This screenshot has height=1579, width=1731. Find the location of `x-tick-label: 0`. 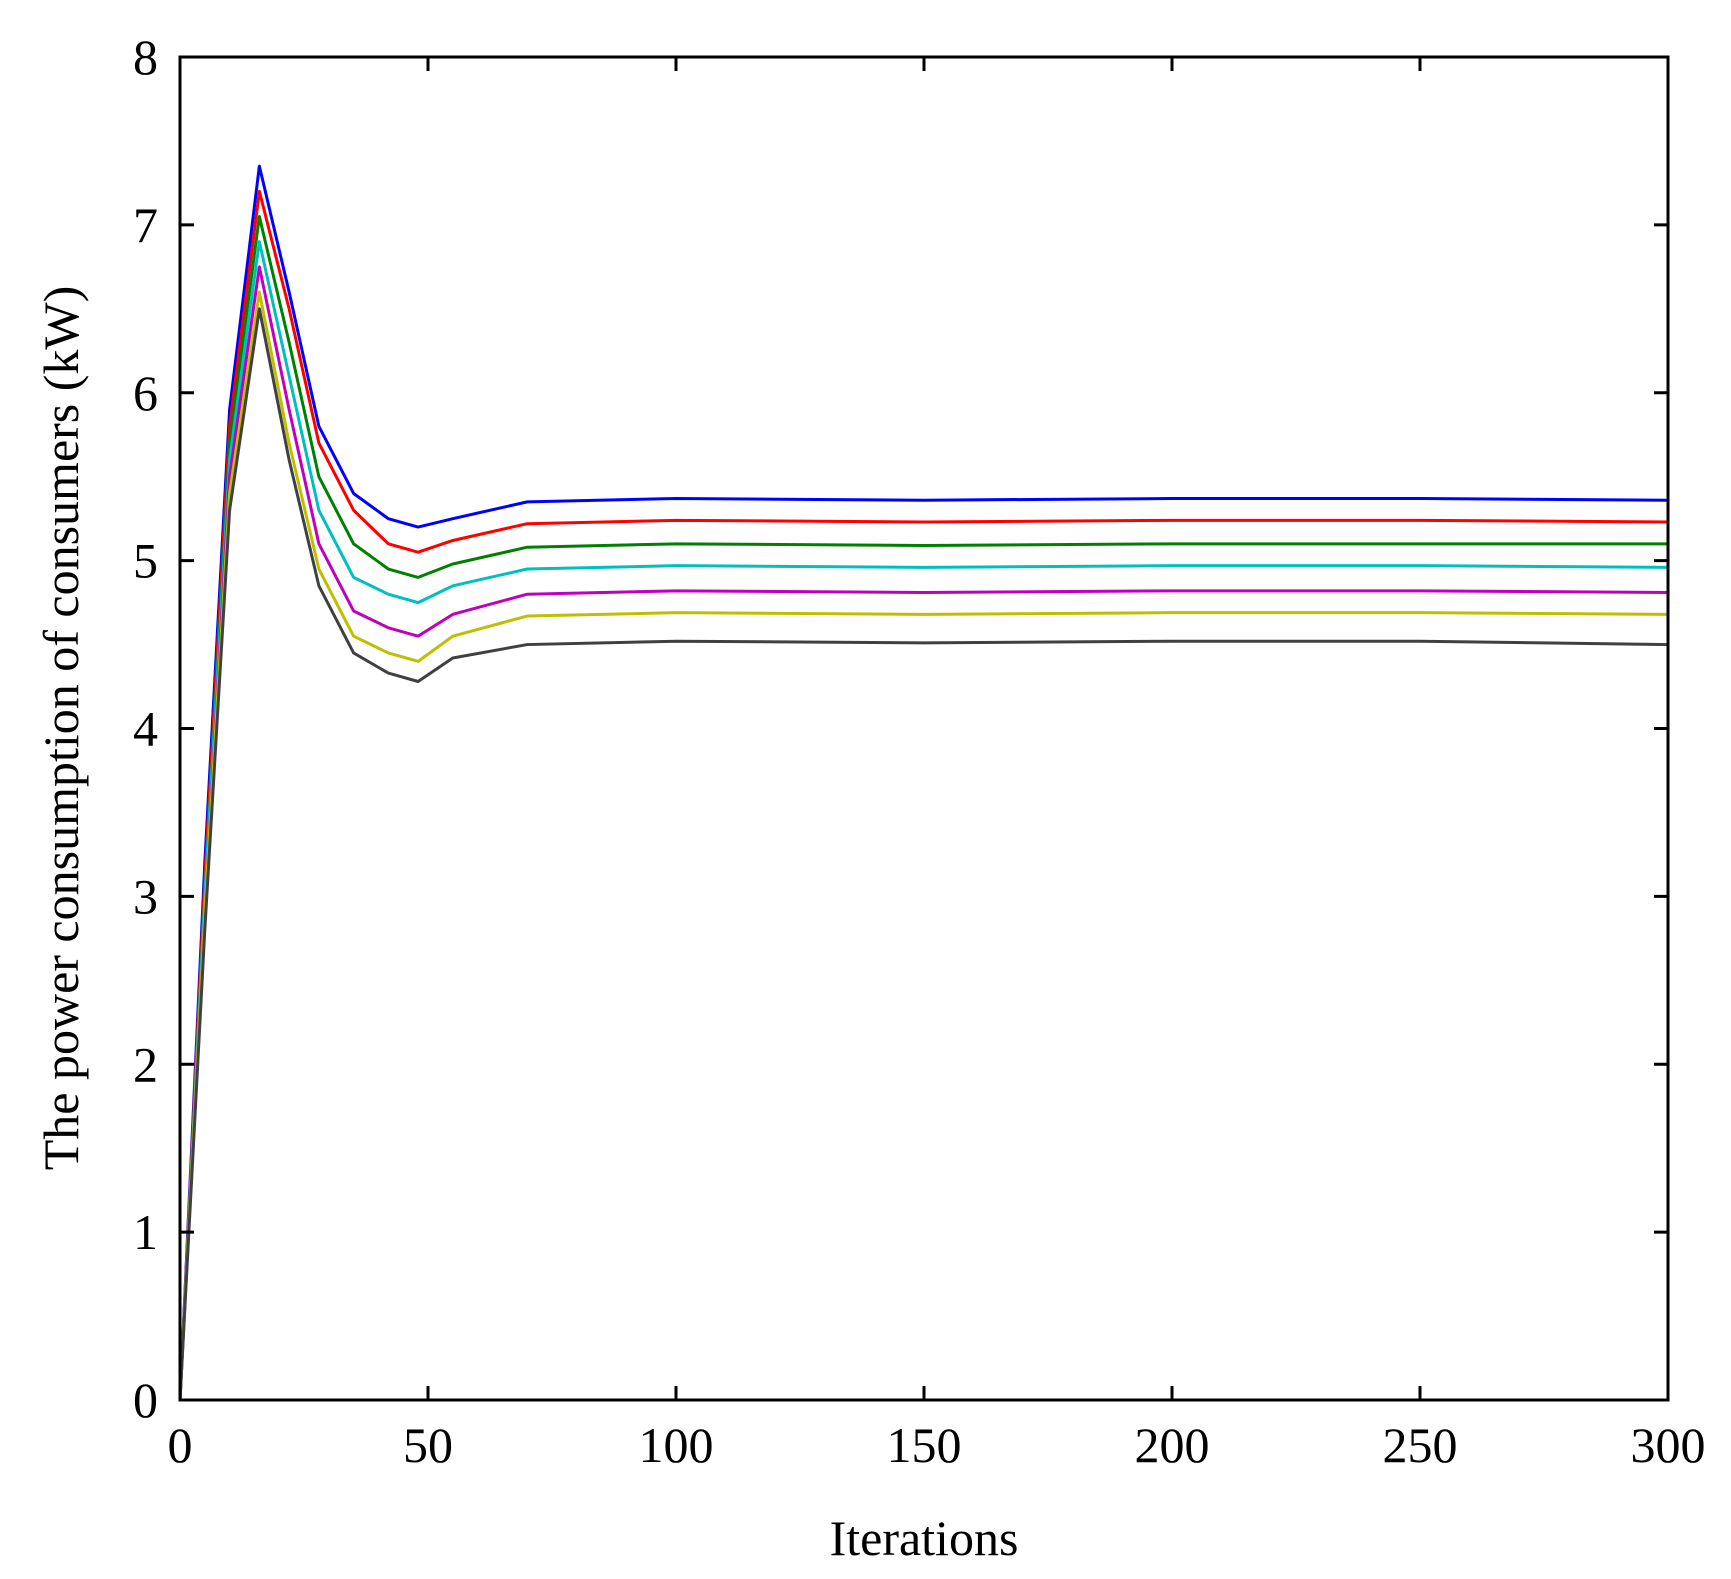

x-tick-label: 0 is located at coordinates (180, 1445).